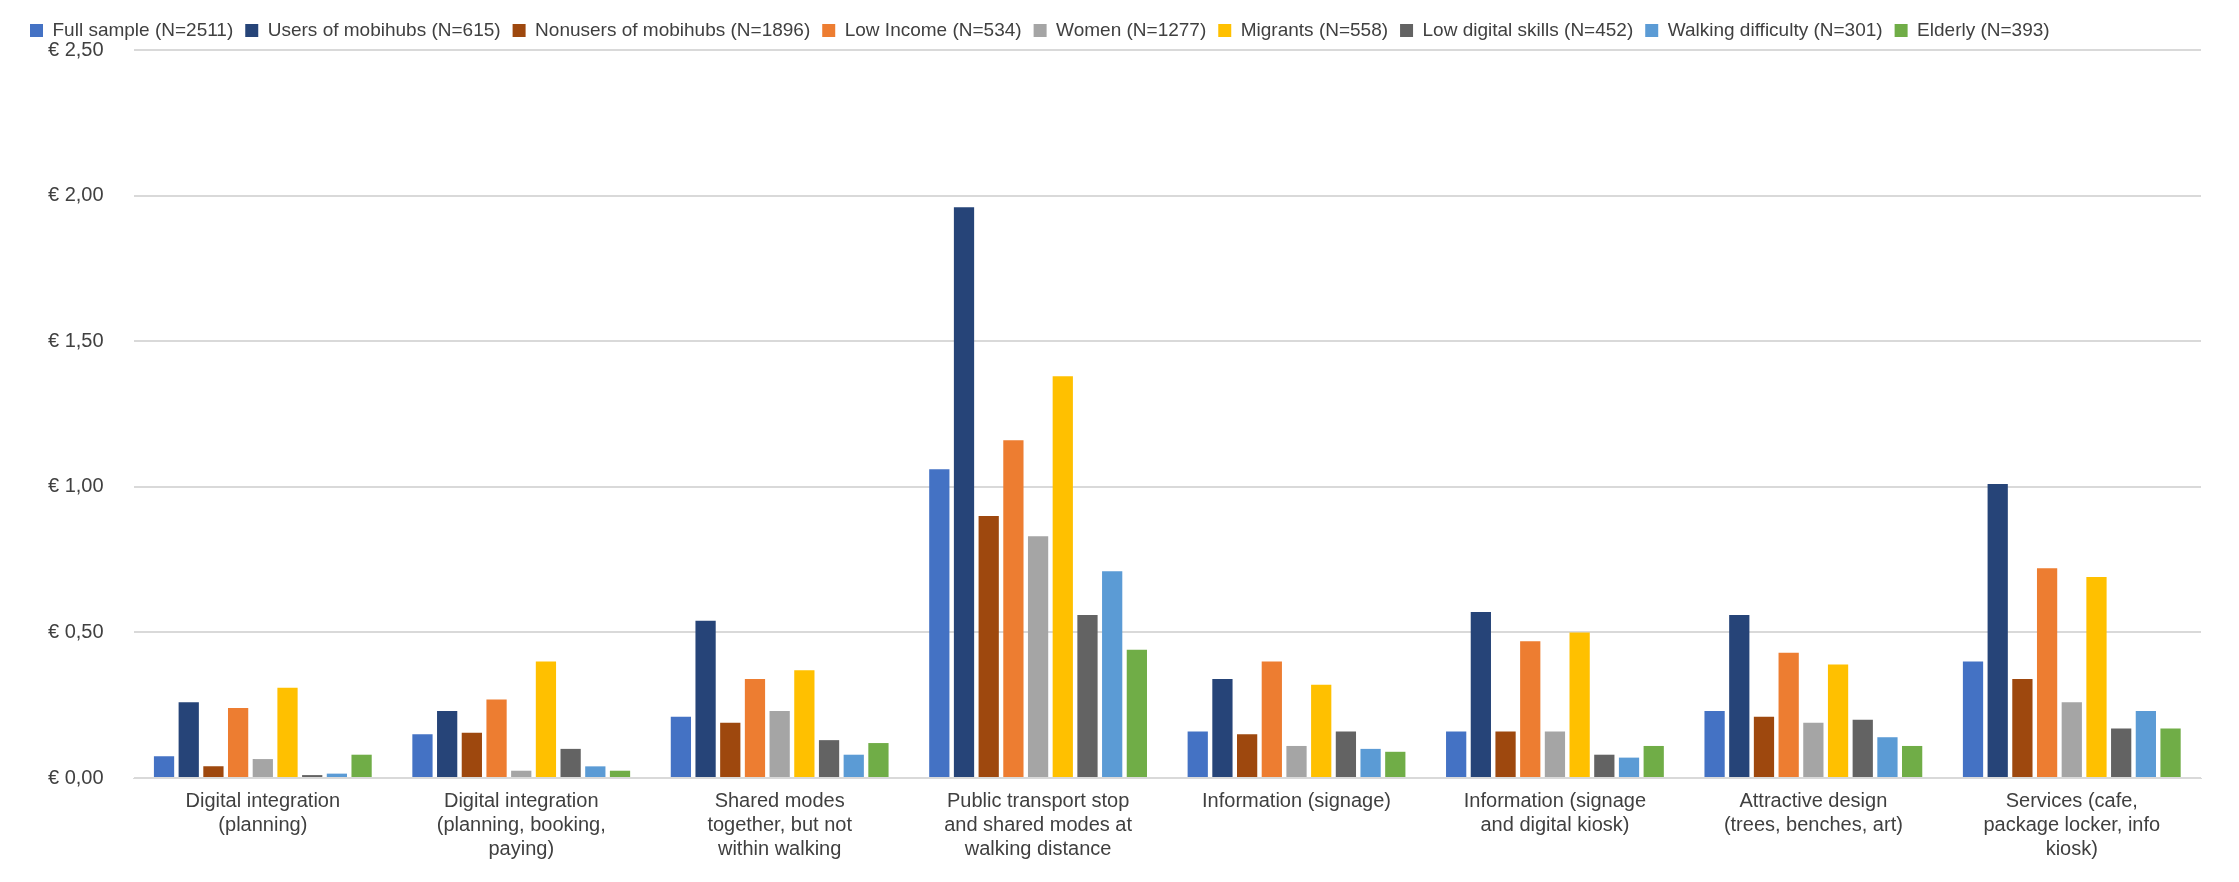  What do you see at coordinates (76, 48) in the screenshot?
I see `y-tick-label: € 2,50` at bounding box center [76, 48].